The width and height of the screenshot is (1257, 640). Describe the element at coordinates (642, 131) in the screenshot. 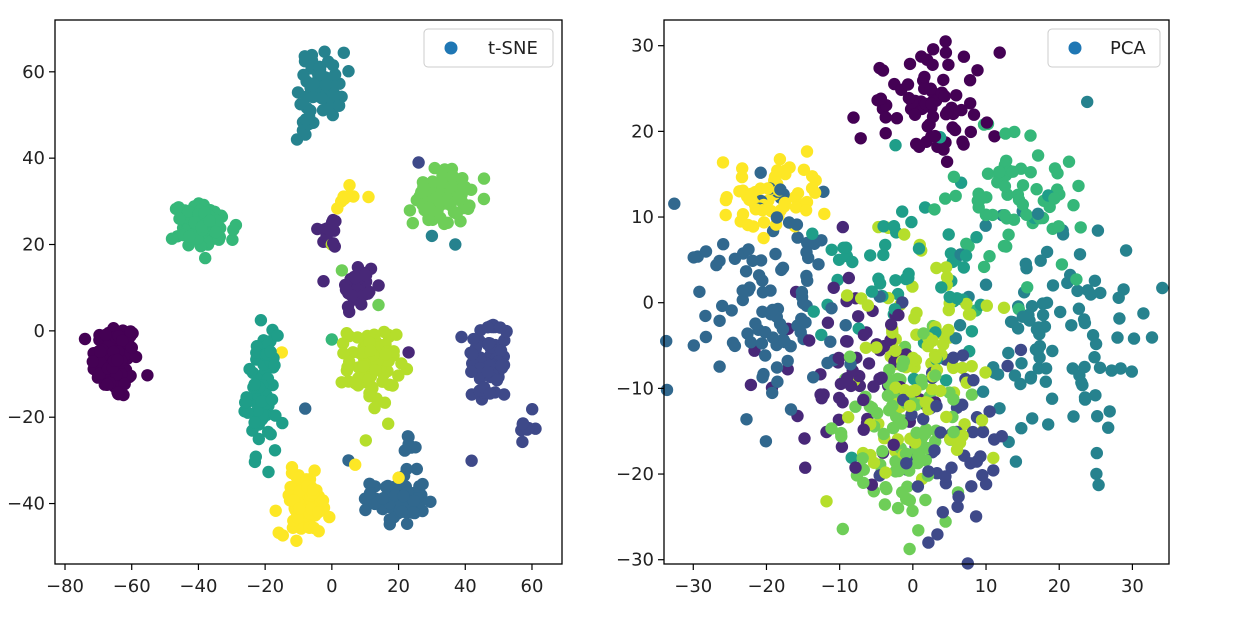

I see `pca-y-tick-label: 20` at that location.